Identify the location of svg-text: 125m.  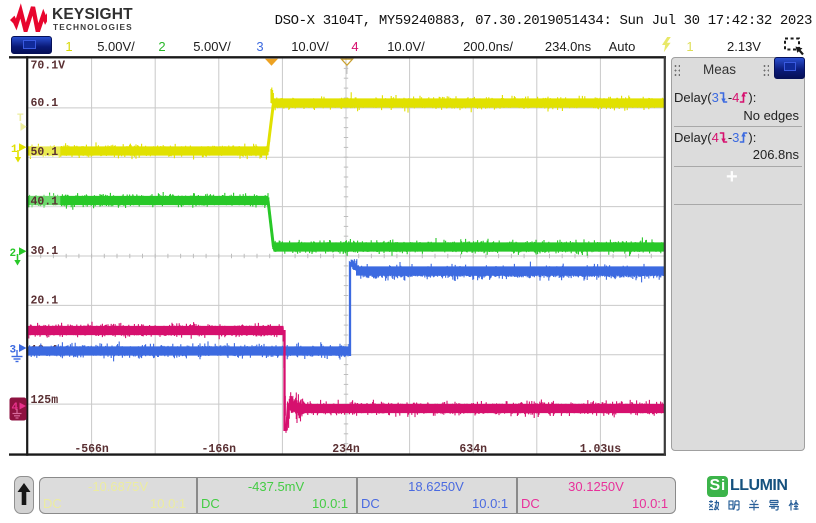
(45, 400).